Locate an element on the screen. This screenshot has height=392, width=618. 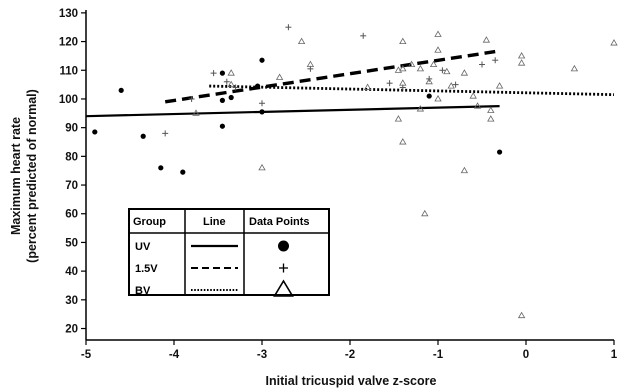
trend-line-uv is located at coordinates (292, 111).